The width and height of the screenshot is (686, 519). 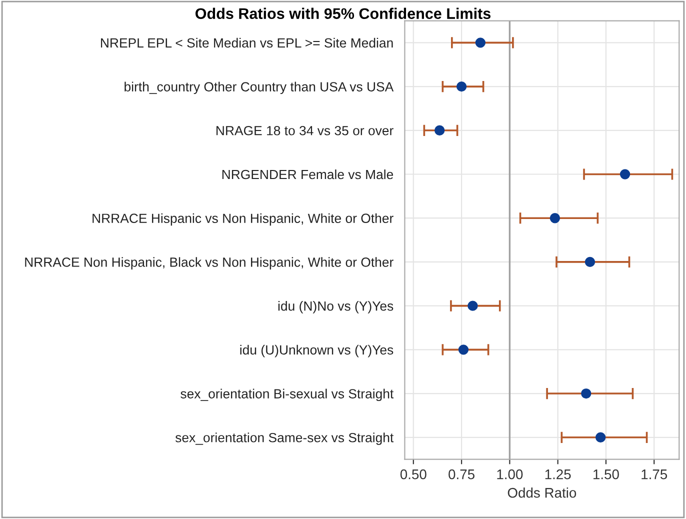 I want to click on y-tick-label: NREPL EPL < Site Median vs EPL >= Site Median, so click(x=247, y=43).